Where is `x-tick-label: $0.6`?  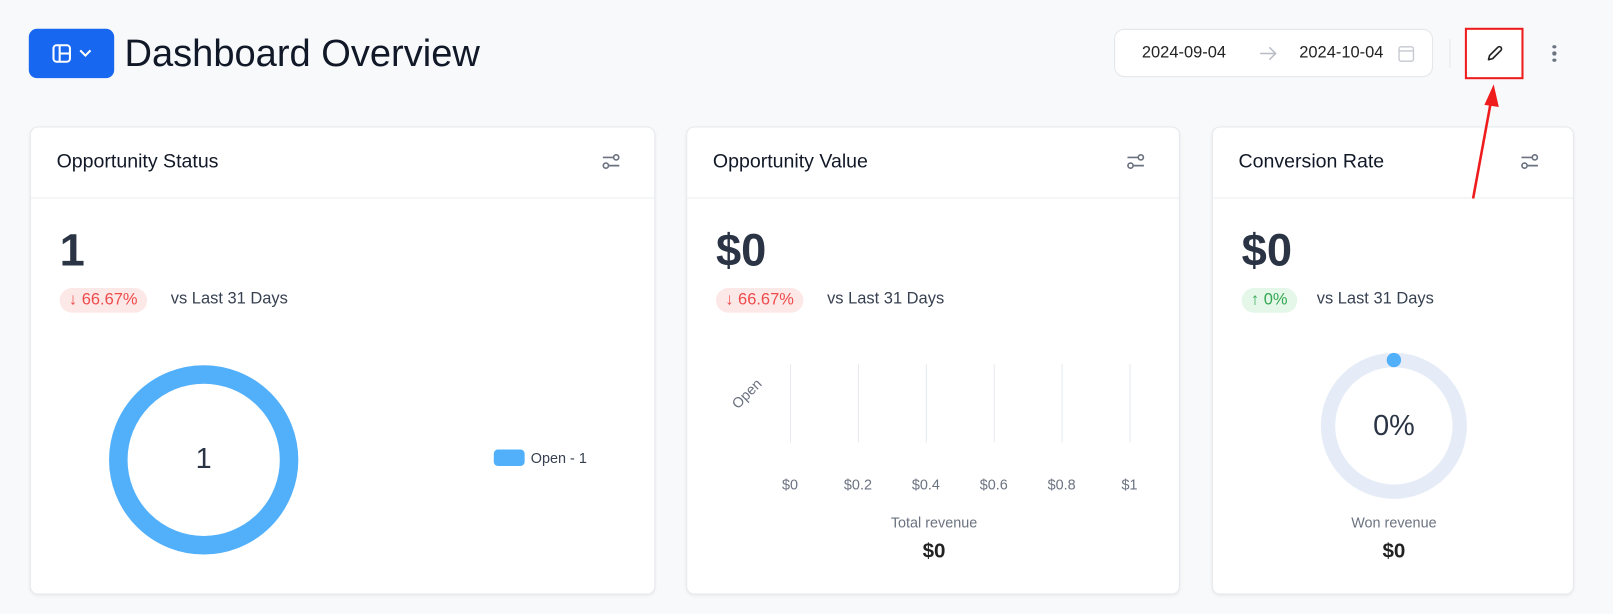 x-tick-label: $0.6 is located at coordinates (993, 484).